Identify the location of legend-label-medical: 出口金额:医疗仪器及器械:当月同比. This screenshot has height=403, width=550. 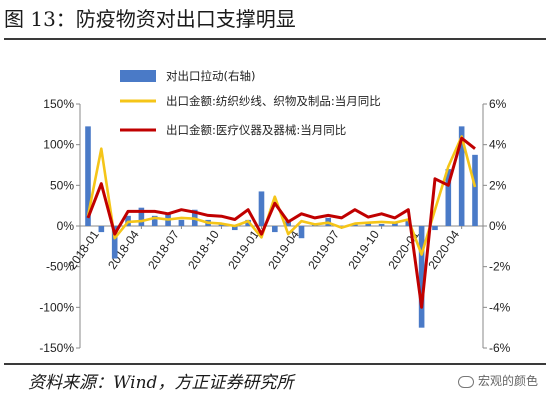
(256, 130).